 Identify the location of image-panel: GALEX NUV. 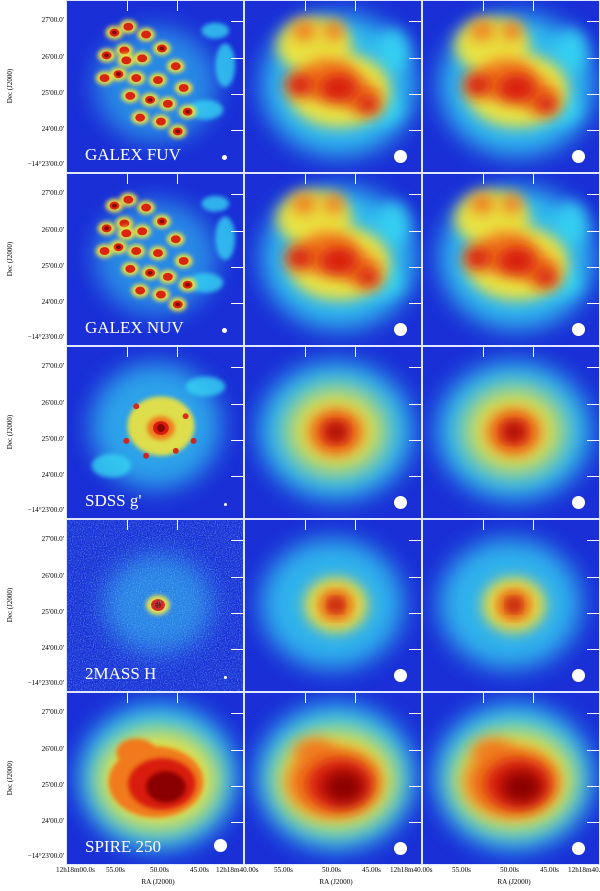
(155, 259).